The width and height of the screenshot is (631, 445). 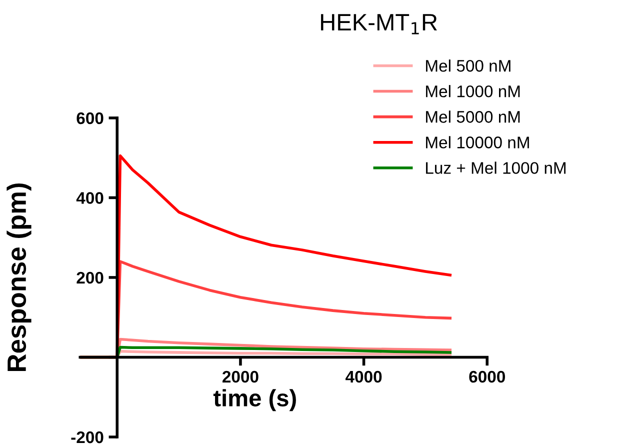 What do you see at coordinates (468, 66) in the screenshot?
I see `legend-label: Mel 500 nM` at bounding box center [468, 66].